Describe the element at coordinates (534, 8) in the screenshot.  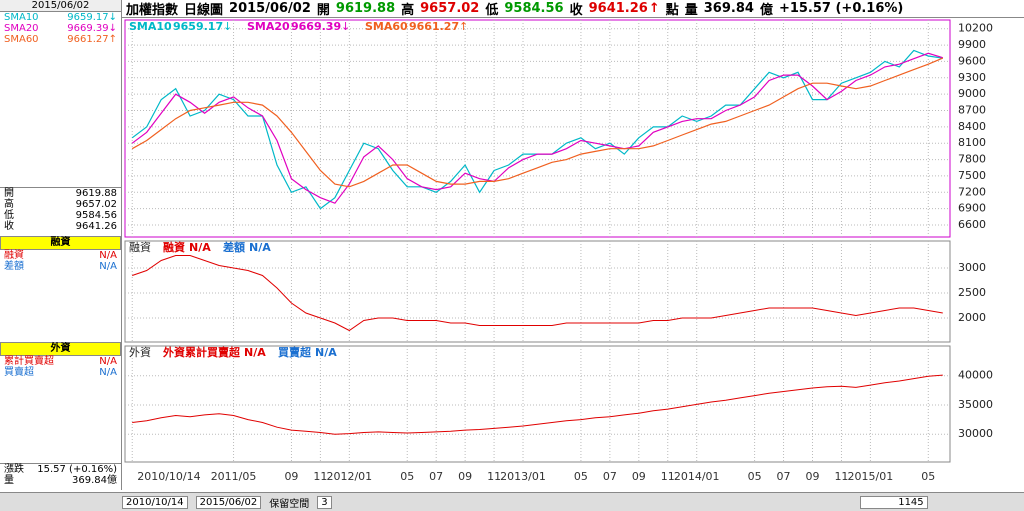
I see `low: 9584.56` at that location.